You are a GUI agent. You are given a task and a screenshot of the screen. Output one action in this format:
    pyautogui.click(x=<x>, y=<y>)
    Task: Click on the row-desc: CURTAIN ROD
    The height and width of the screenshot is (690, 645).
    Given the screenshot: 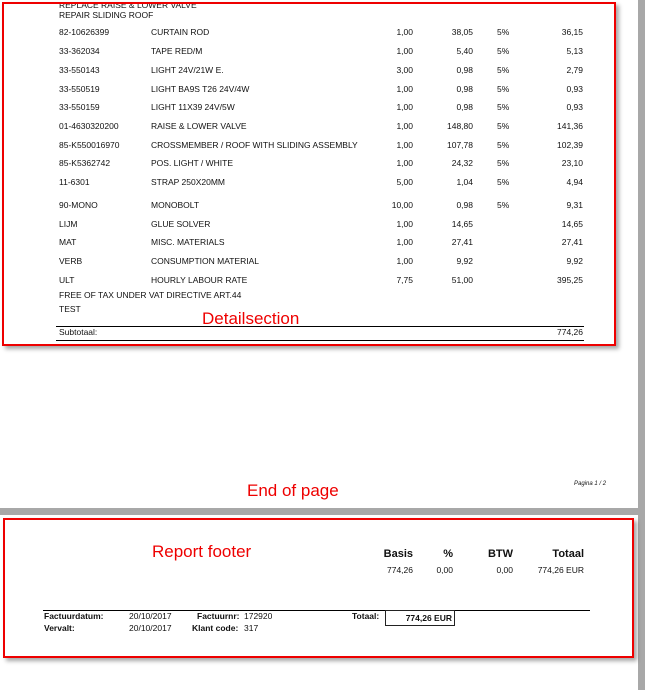 What is the action you would take?
    pyautogui.click(x=180, y=32)
    